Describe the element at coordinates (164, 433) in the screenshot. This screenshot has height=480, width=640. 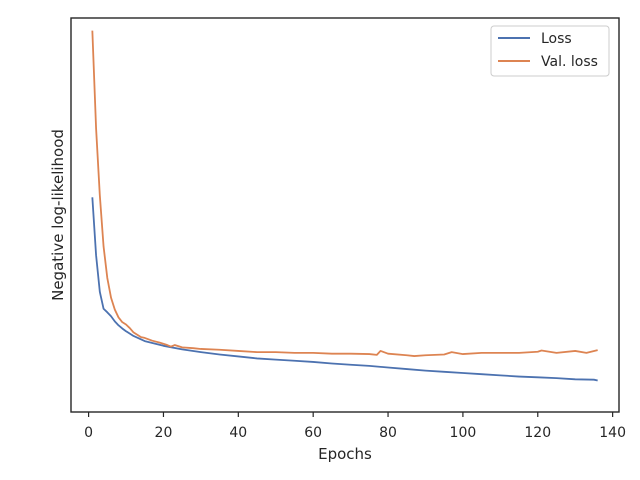
I see `x-tick-label: 20` at that location.